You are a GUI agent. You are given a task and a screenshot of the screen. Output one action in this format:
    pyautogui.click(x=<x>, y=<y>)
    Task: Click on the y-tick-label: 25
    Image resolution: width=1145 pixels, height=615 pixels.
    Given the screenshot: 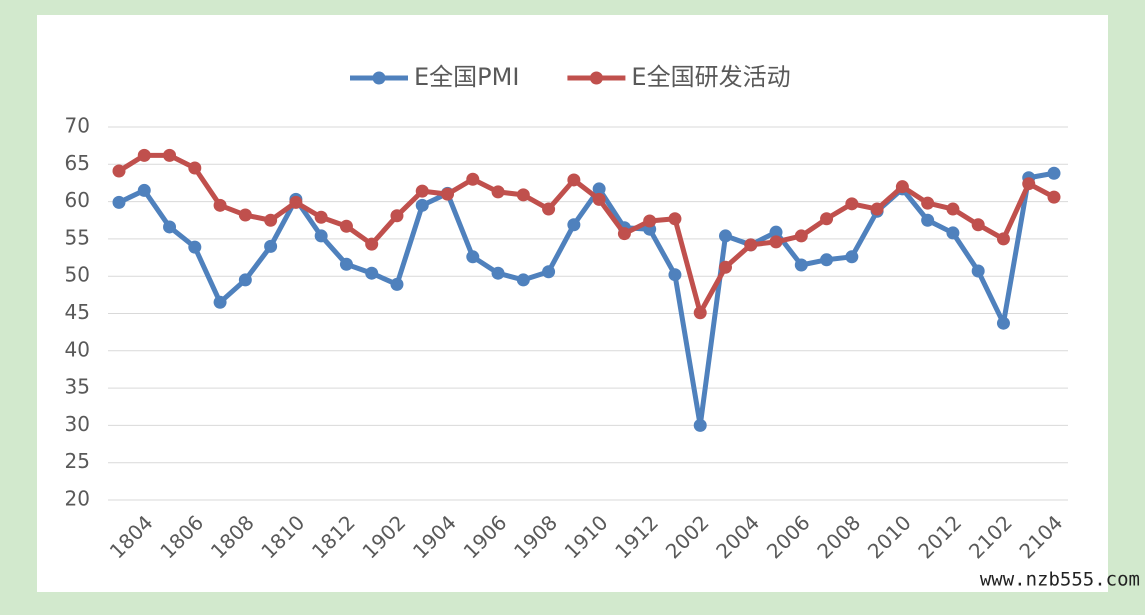 What is the action you would take?
    pyautogui.click(x=77, y=461)
    